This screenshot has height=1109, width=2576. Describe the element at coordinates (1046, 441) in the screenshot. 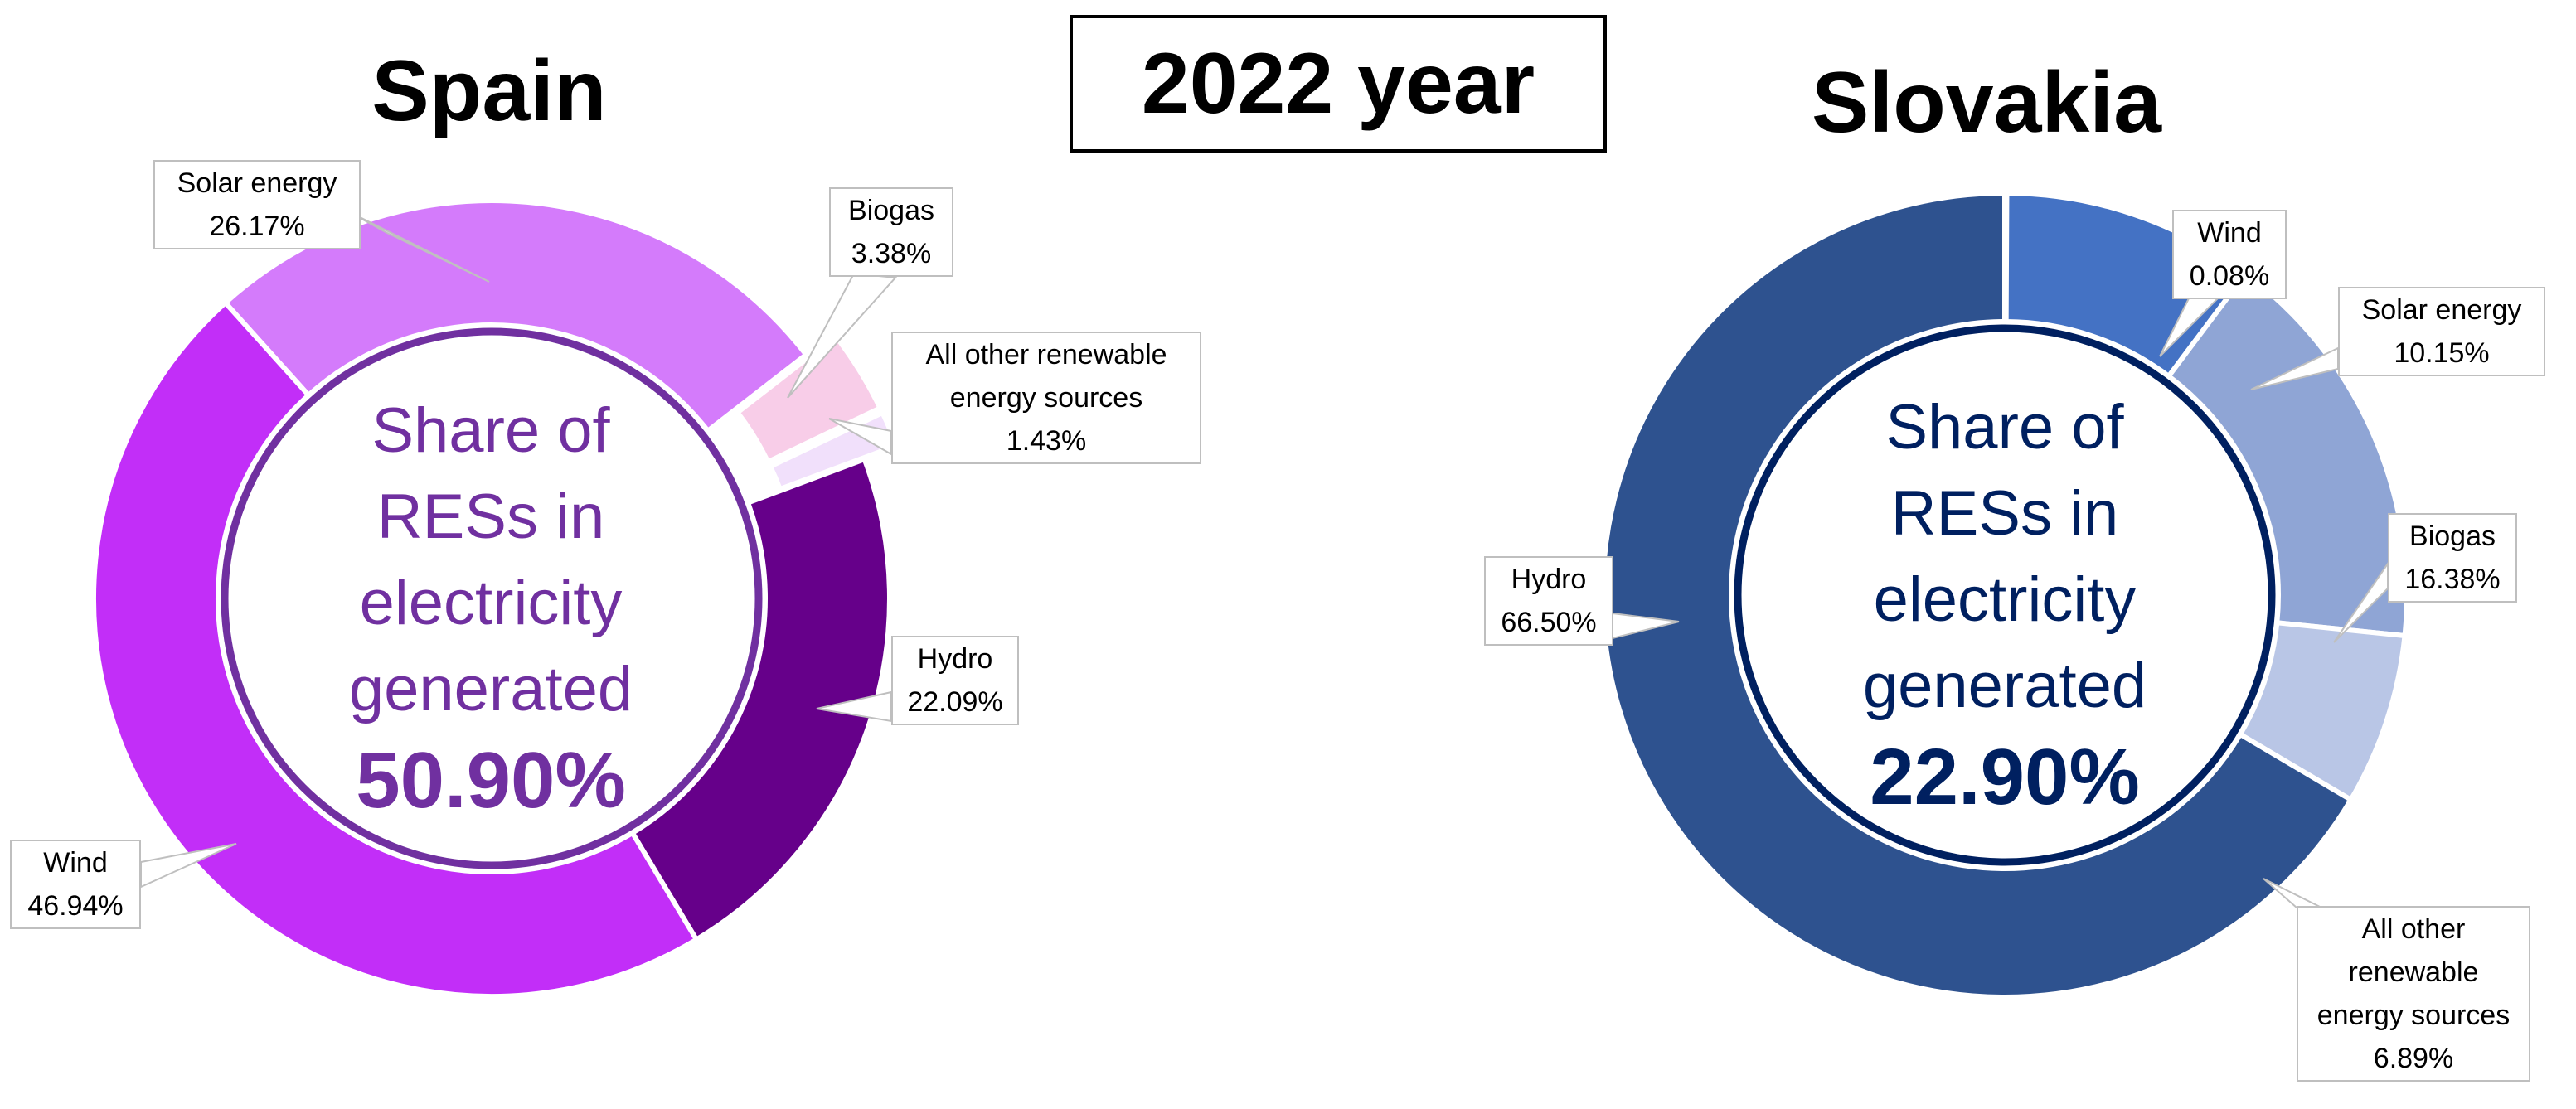

I see `callout-value: 1.43%` at that location.